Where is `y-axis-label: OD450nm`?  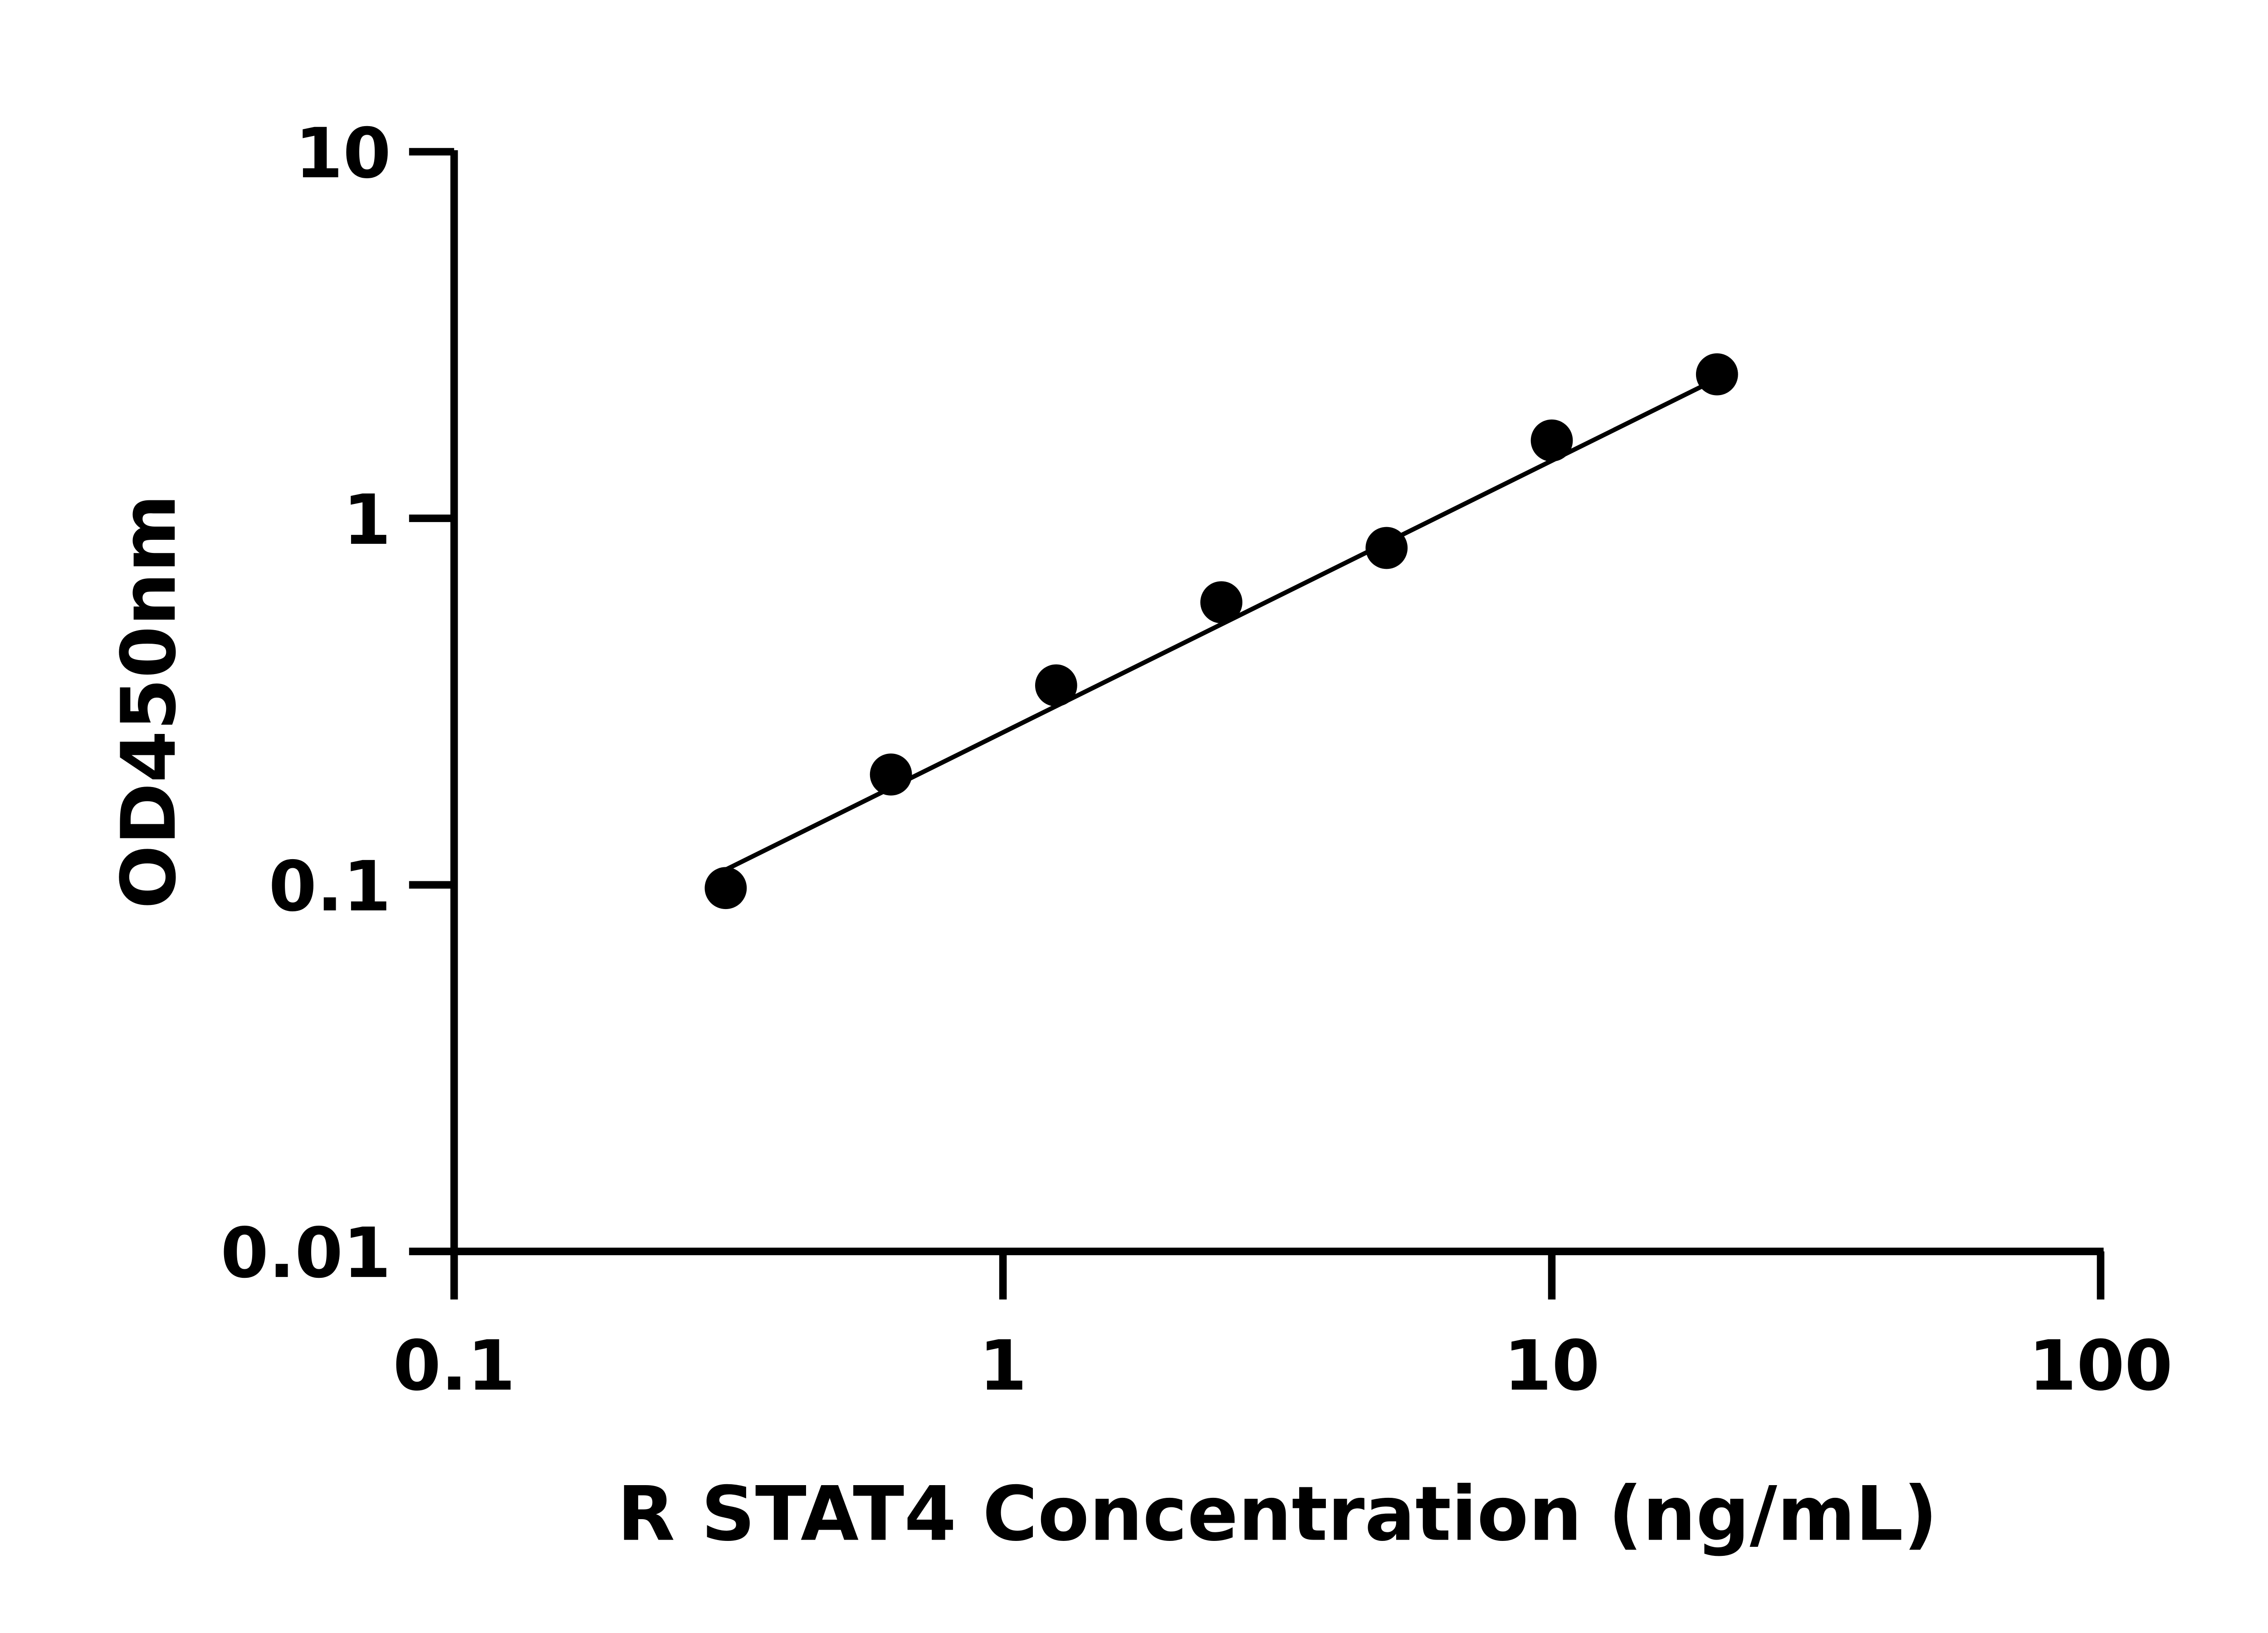 y-axis-label: OD450nm is located at coordinates (149, 701).